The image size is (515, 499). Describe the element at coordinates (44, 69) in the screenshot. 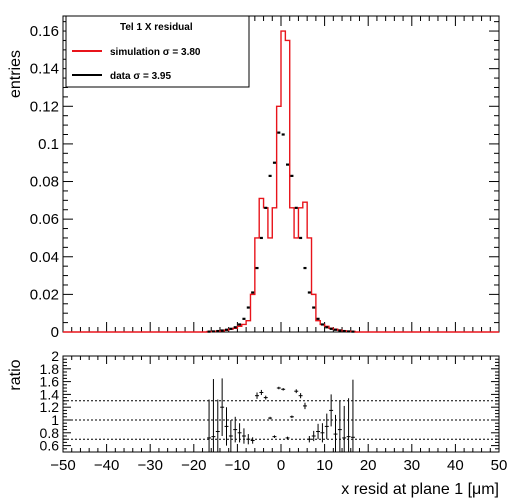

I see `main-y-tick-label: 0.14` at that location.